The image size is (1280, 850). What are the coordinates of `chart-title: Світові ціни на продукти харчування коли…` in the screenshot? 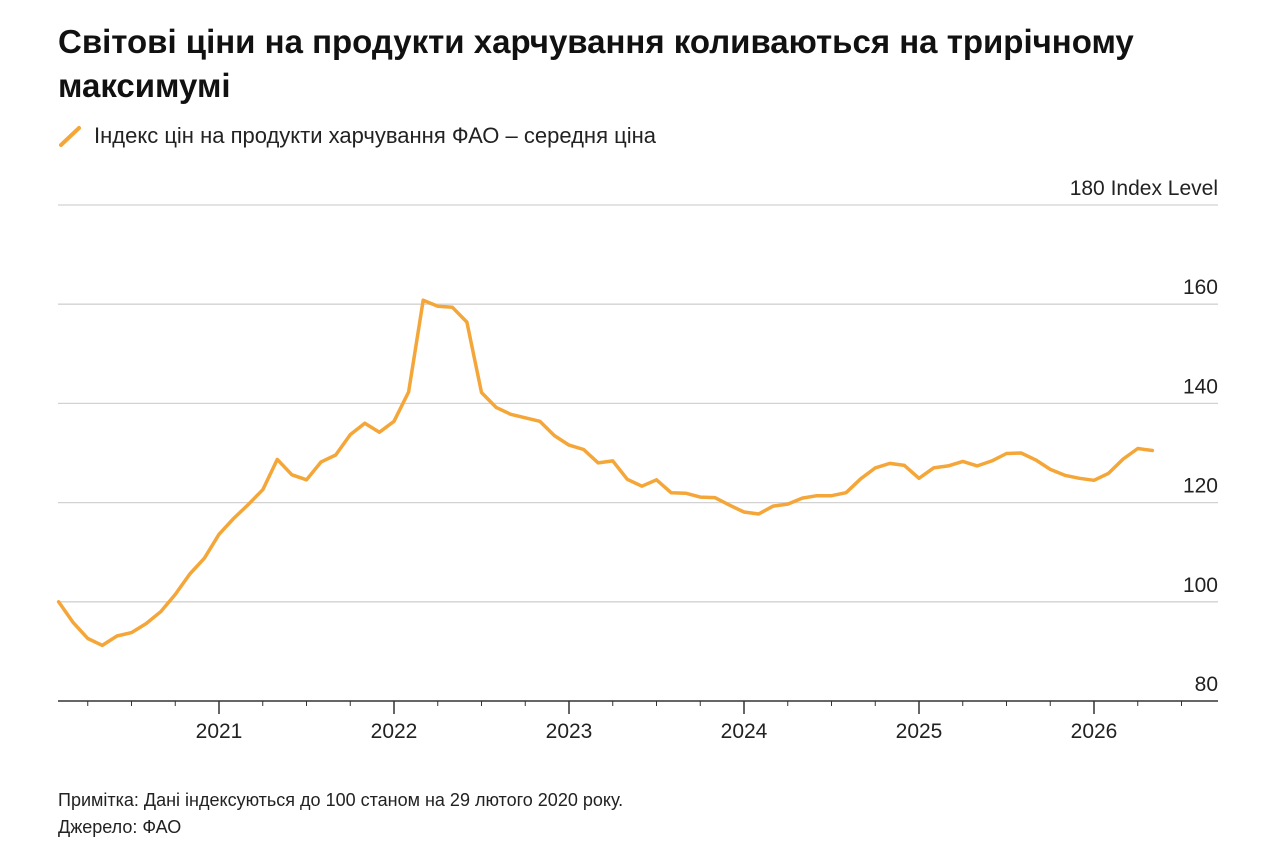 It's located at (596, 63).